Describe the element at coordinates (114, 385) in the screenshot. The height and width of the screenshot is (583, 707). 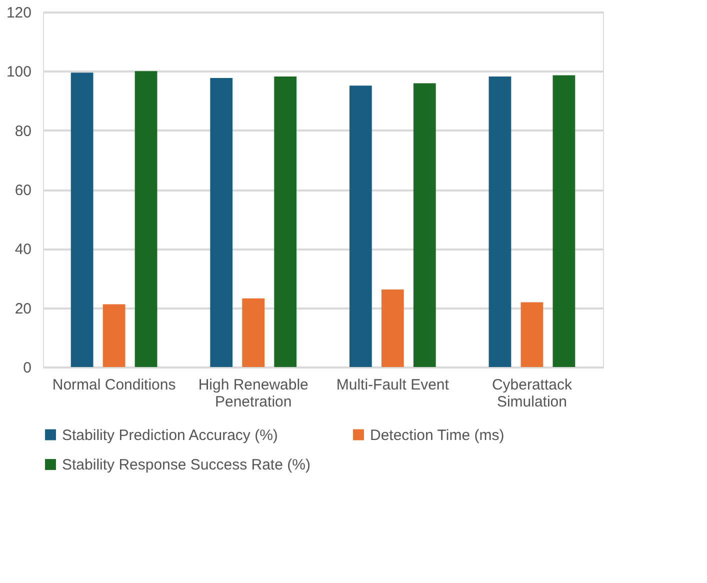
I see `x-tick-label: Normal Conditions` at that location.